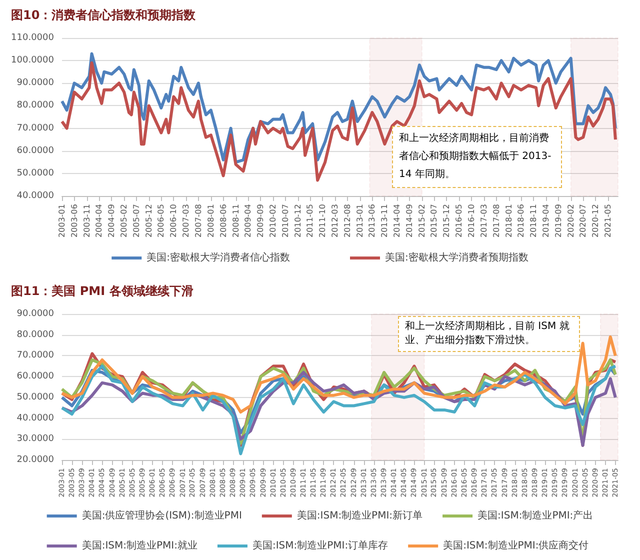 This screenshot has width=640, height=560. What do you see at coordinates (198, 221) in the screenshot?
I see `x-tick-label: 2007-08` at bounding box center [198, 221].